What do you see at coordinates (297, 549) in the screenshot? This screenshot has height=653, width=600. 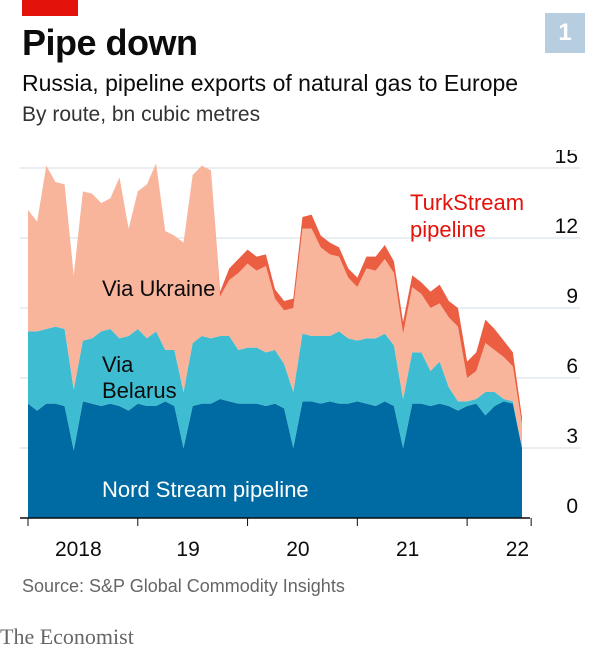 I see `x-tick-label-2: 20` at bounding box center [297, 549].